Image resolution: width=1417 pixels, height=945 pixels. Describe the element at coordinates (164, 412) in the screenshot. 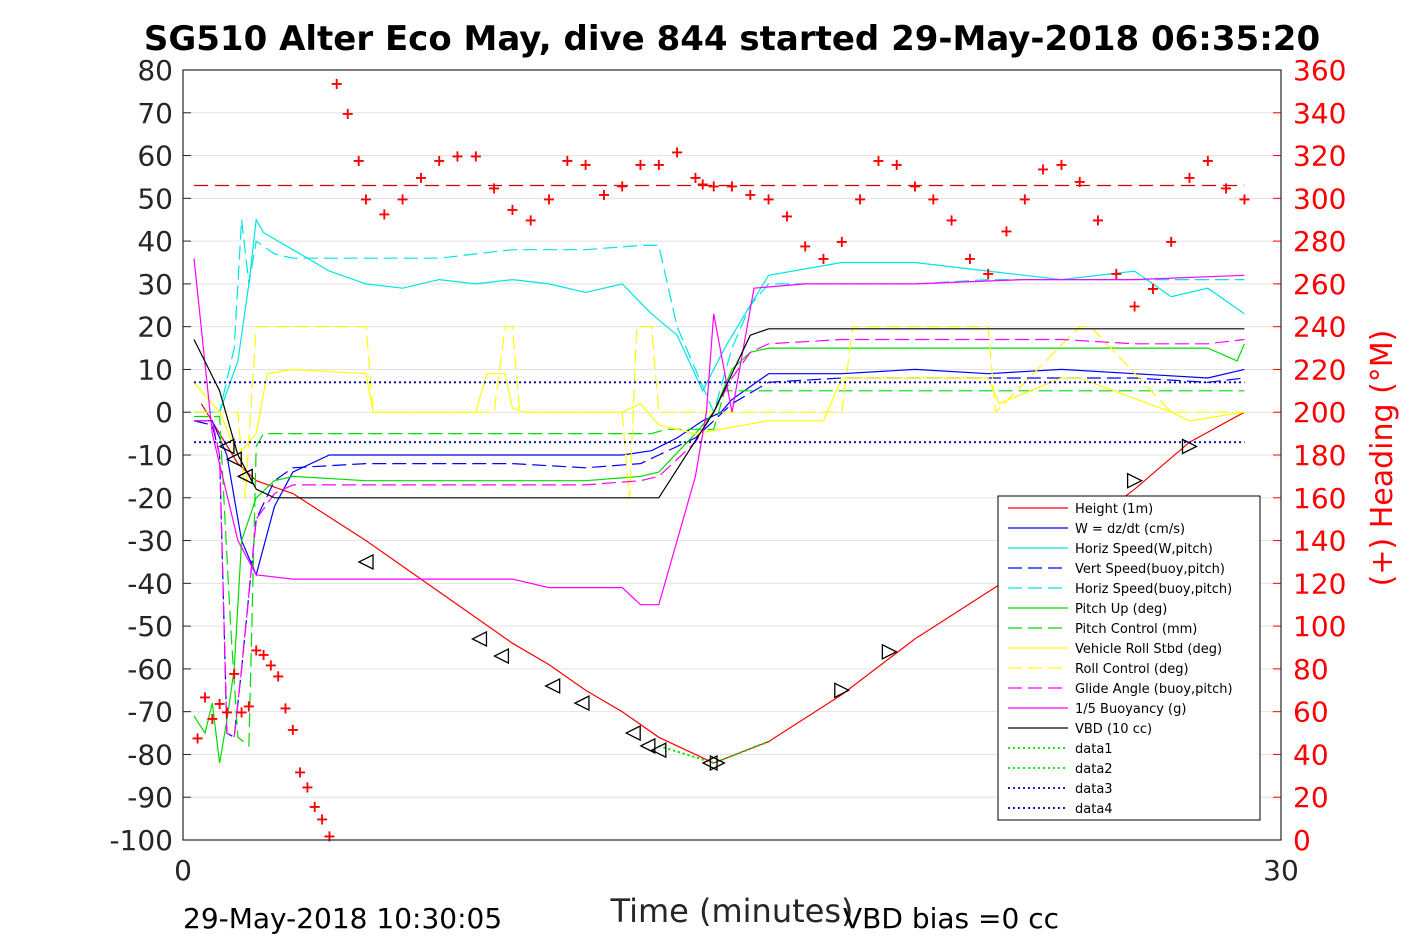

I see `y-tick-label: 0` at that location.